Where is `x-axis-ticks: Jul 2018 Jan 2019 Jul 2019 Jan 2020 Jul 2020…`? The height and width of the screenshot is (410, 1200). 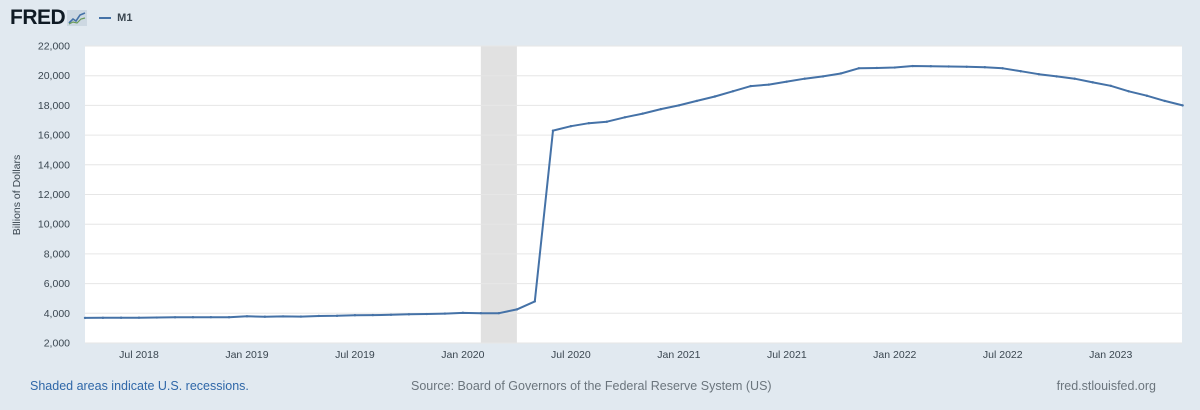
x-axis-ticks: Jul 2018 Jan 2019 Jul 2019 Jan 2020 Jul 2020… is located at coordinates (625, 355).